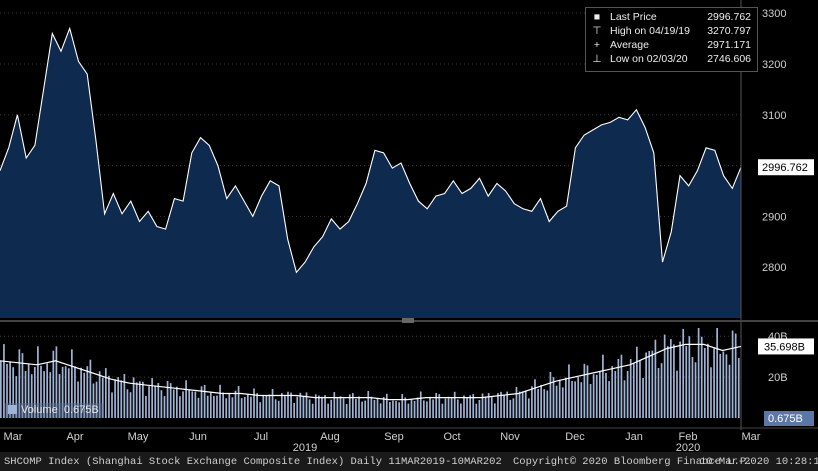 This screenshot has height=471, width=818. I want to click on volume-ma-marker, so click(786, 346).